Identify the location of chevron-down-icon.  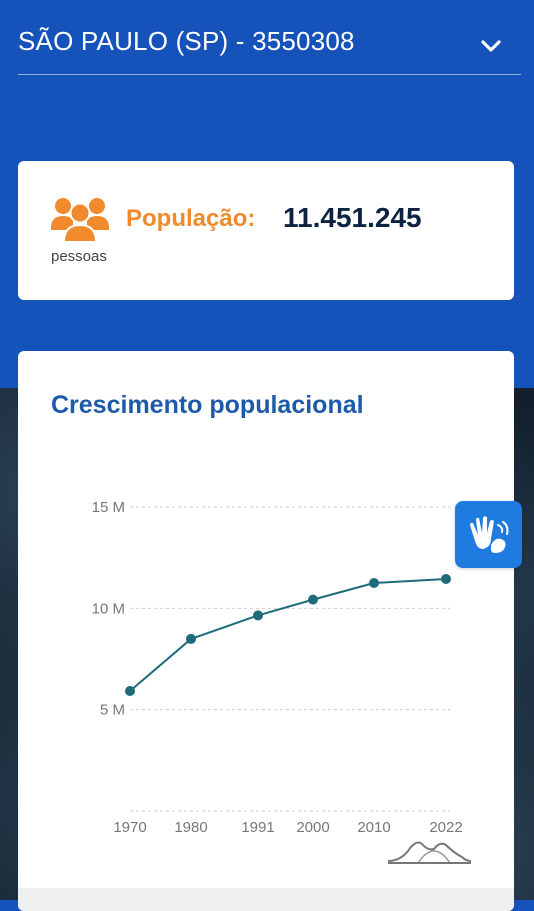
(491, 46).